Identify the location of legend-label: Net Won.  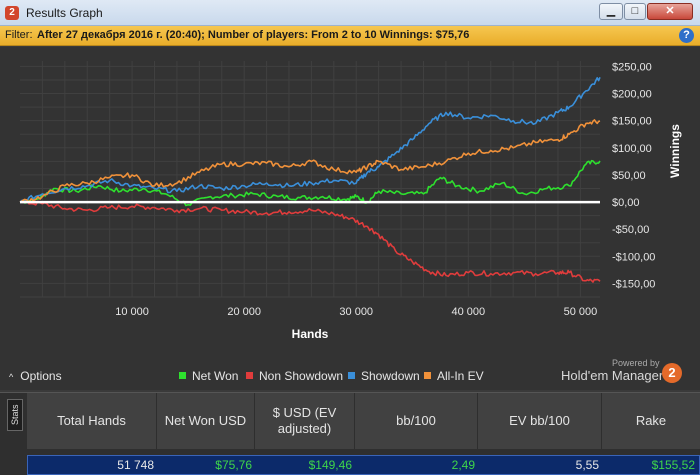
(215, 376).